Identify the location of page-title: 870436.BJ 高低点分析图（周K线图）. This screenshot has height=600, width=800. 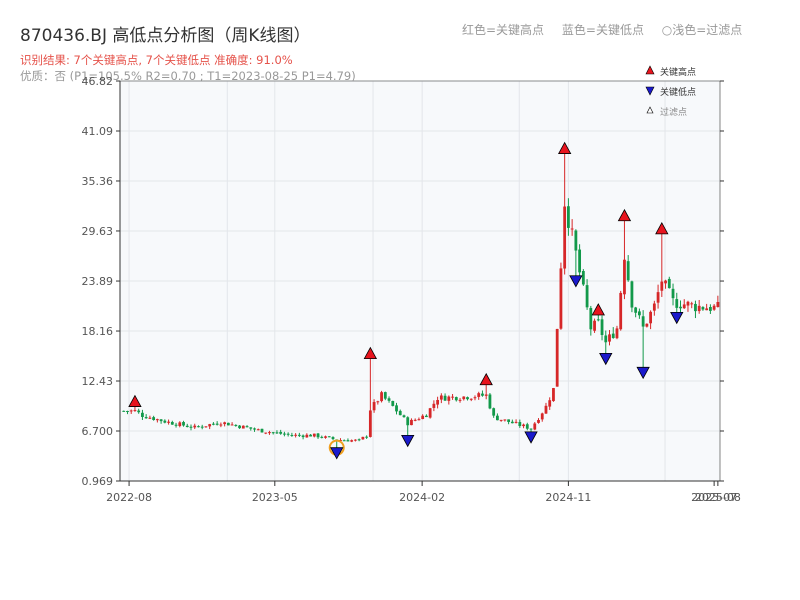
(165, 36).